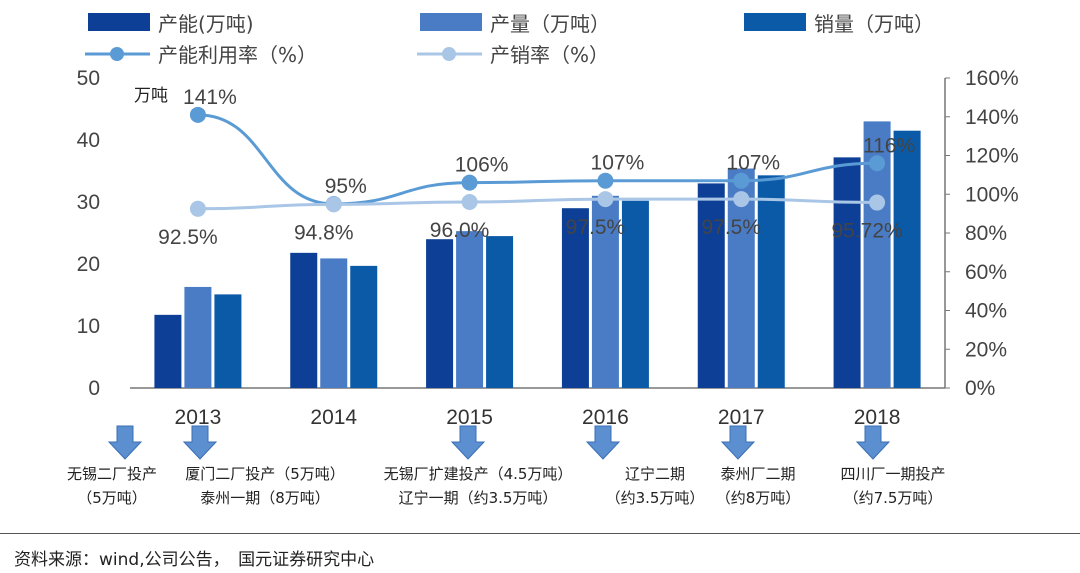 The width and height of the screenshot is (1080, 573). What do you see at coordinates (478, 474) in the screenshot?
I see `event-annotation: 无锡厂扩建投产（4.5万吨）` at bounding box center [478, 474].